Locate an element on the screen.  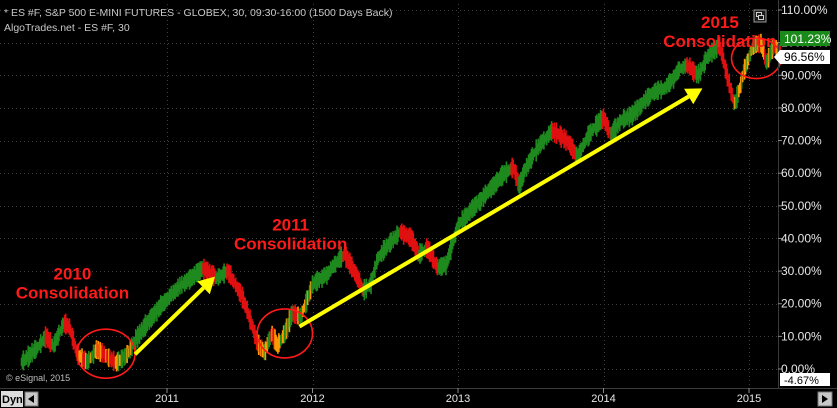
price-box-current: 96.56% is located at coordinates (802, 57).